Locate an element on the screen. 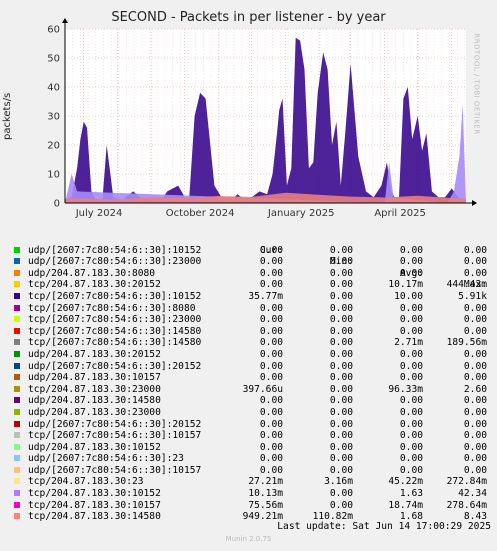 This screenshot has width=497, height=551. legend-avg: 1.63 is located at coordinates (411, 494).